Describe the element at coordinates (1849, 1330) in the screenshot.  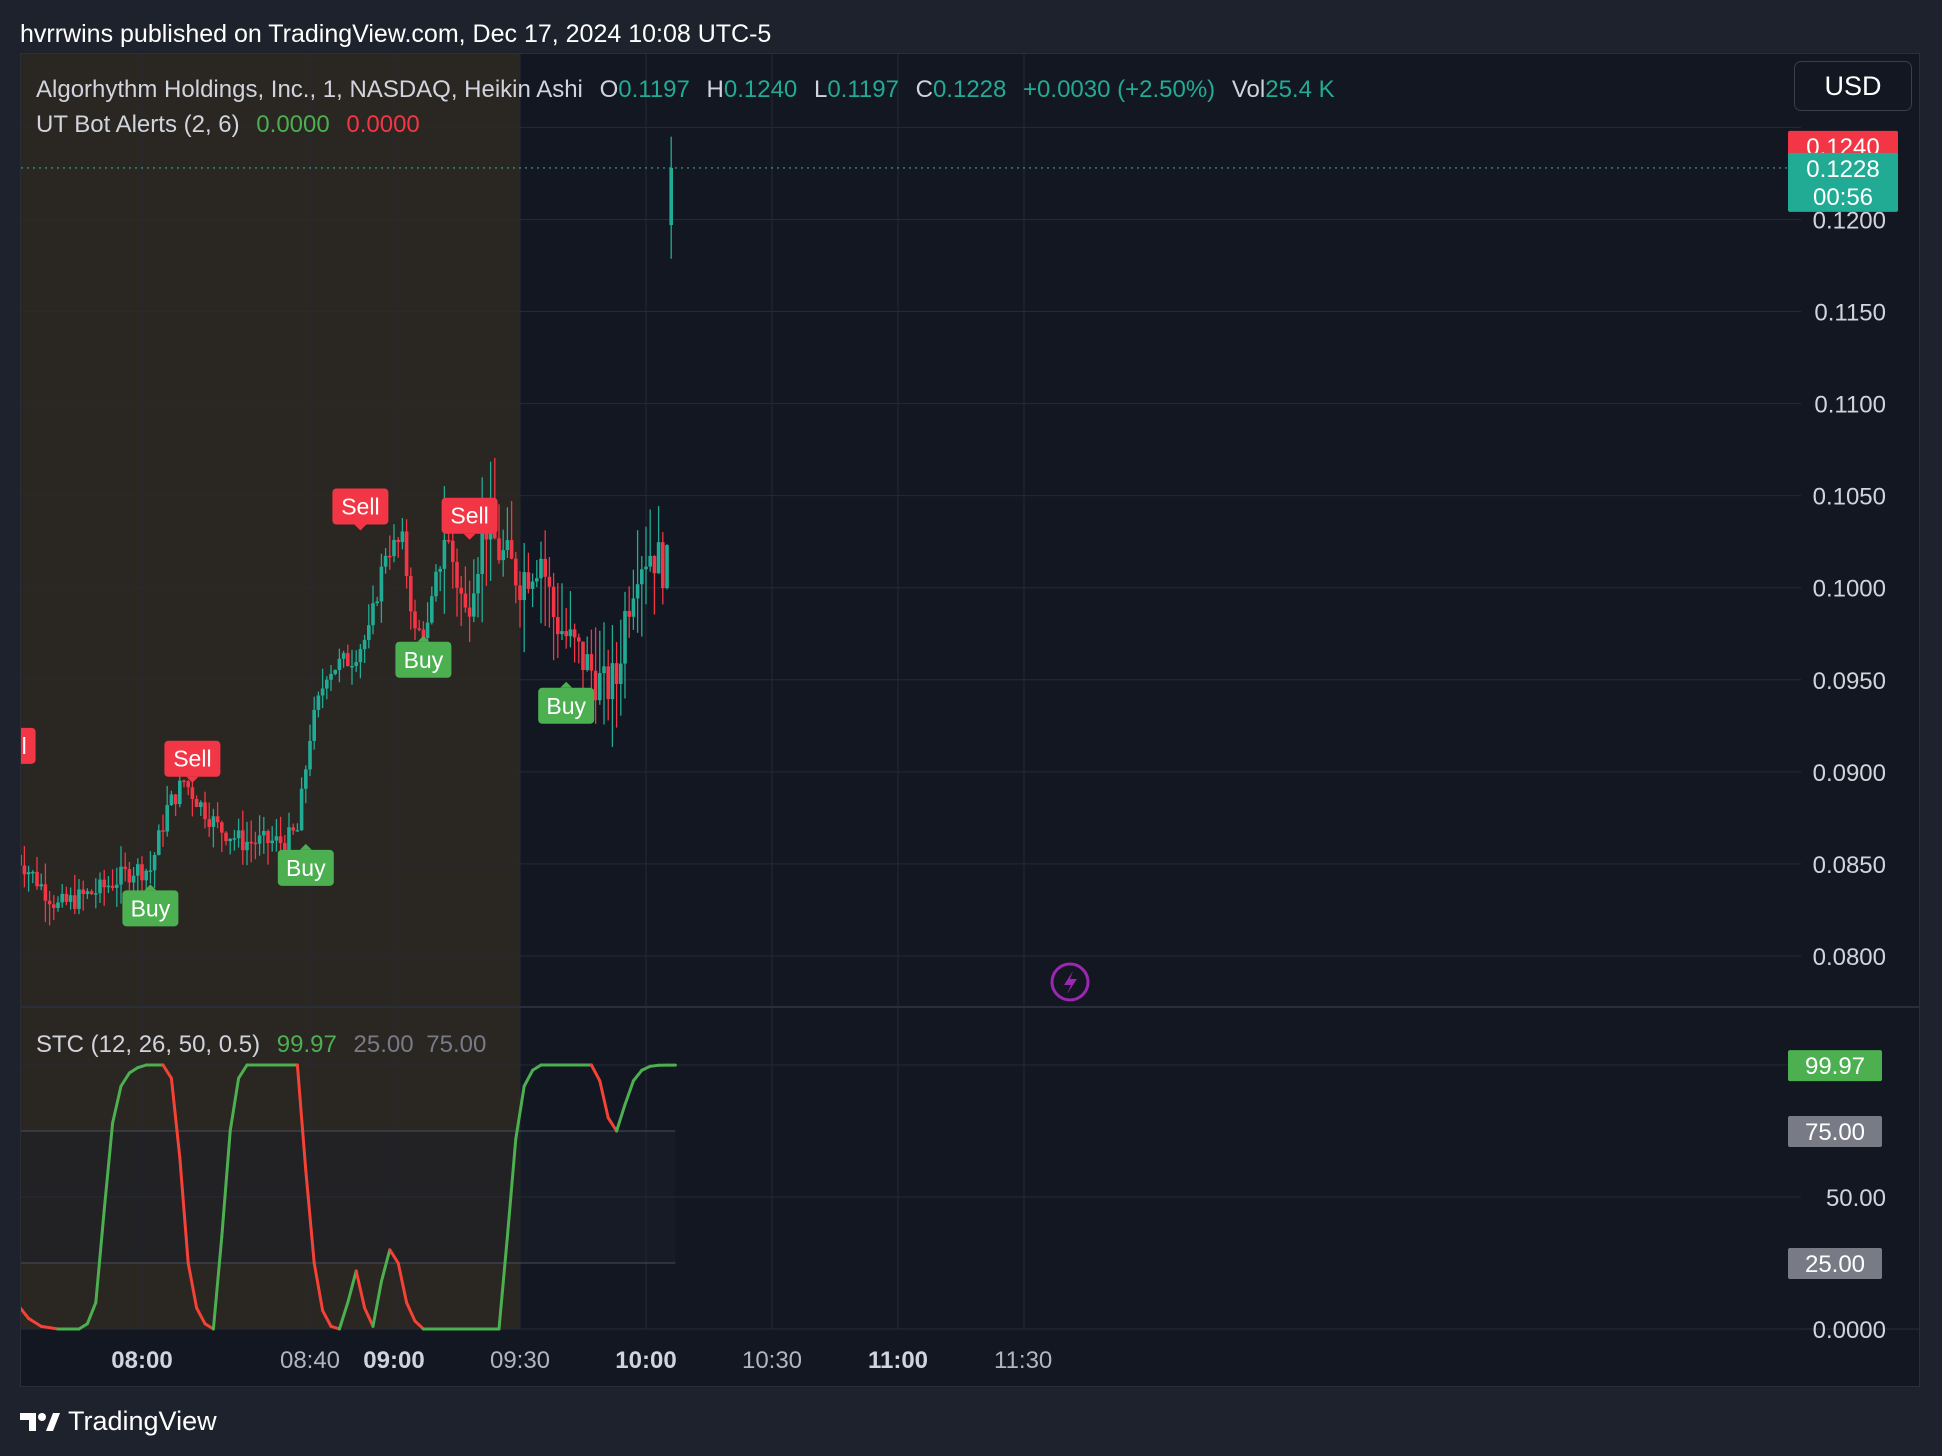
I see `stc-tick-label: 0.0000` at that location.